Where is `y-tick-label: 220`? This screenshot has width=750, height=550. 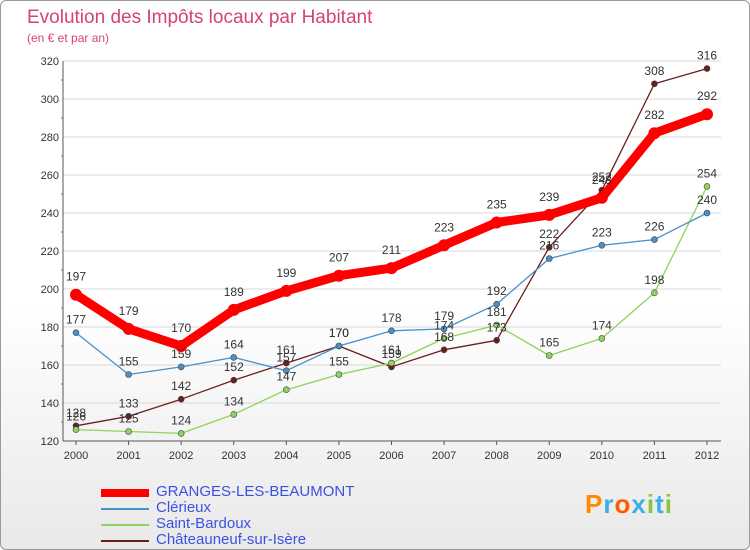
y-tick-label: 220 is located at coordinates (50, 252).